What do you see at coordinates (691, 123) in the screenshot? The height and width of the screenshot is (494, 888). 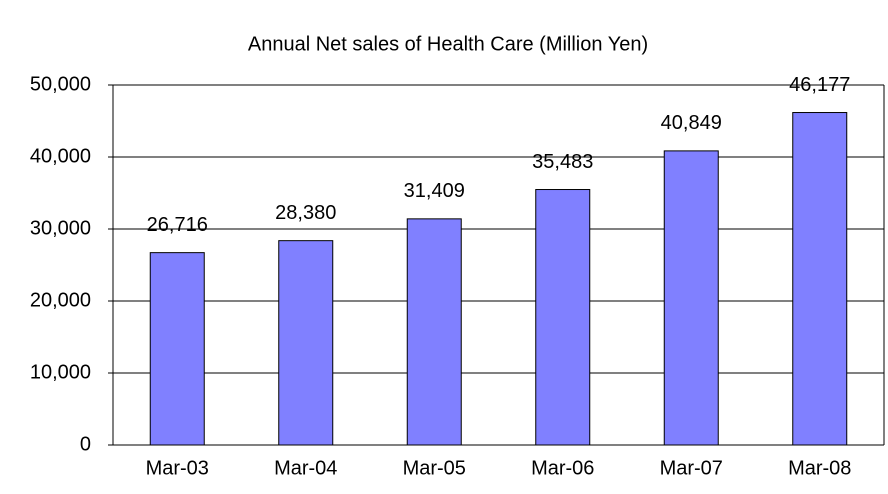 I see `data-label: 40,849` at bounding box center [691, 123].